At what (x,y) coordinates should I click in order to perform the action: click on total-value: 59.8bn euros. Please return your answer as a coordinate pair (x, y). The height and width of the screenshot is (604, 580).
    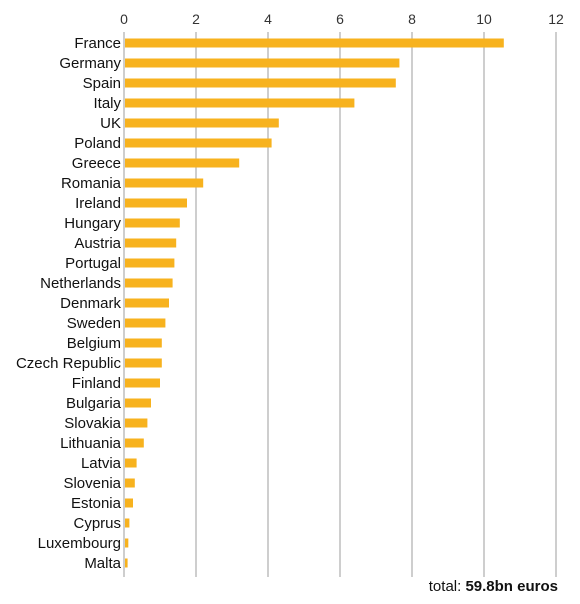
    Looking at the image, I should click on (511, 586).